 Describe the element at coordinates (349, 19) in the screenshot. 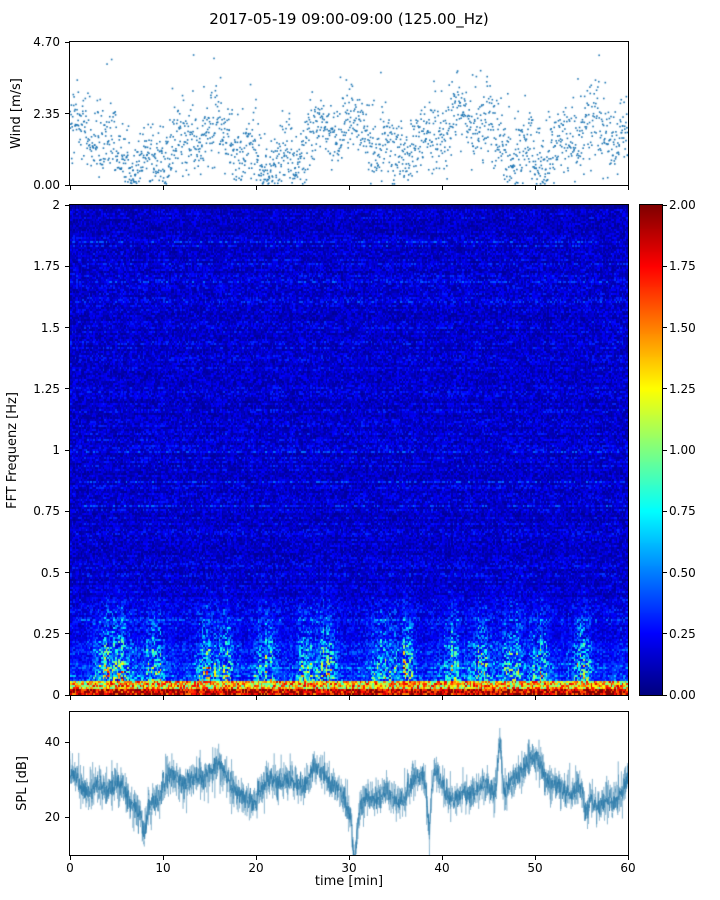

I see `figure-title: 2017-05-19 09:00-09:00 (125.00_Hz)` at that location.